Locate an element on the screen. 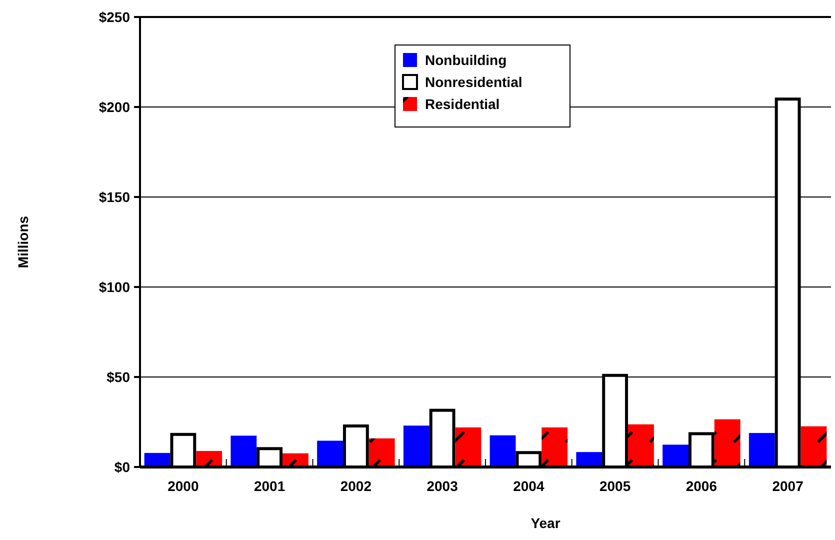 This screenshot has width=835, height=540. y-tick-label: $200 is located at coordinates (114, 106).